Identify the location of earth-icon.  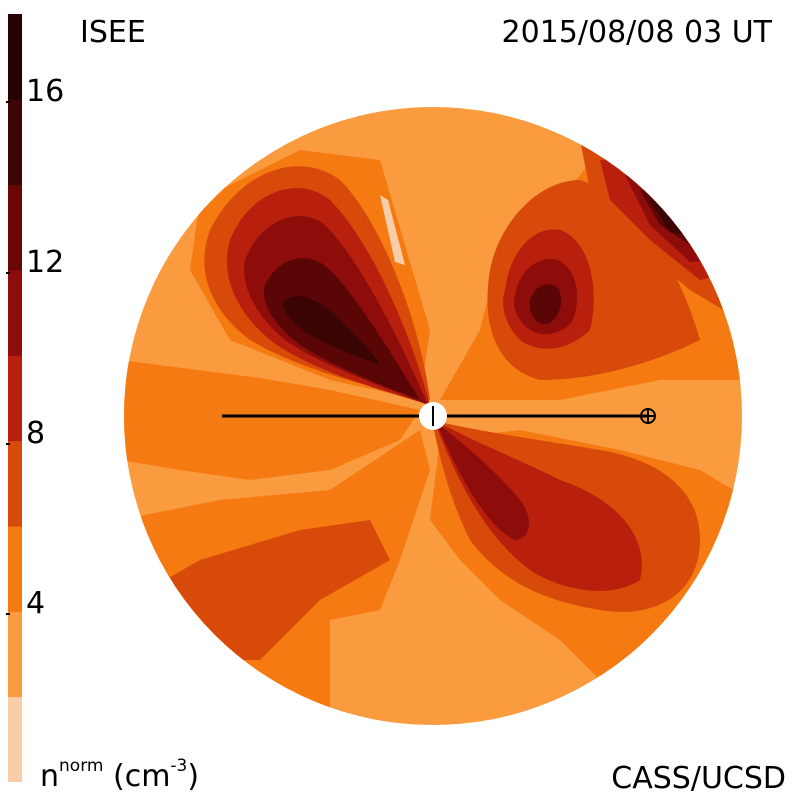
(648, 416).